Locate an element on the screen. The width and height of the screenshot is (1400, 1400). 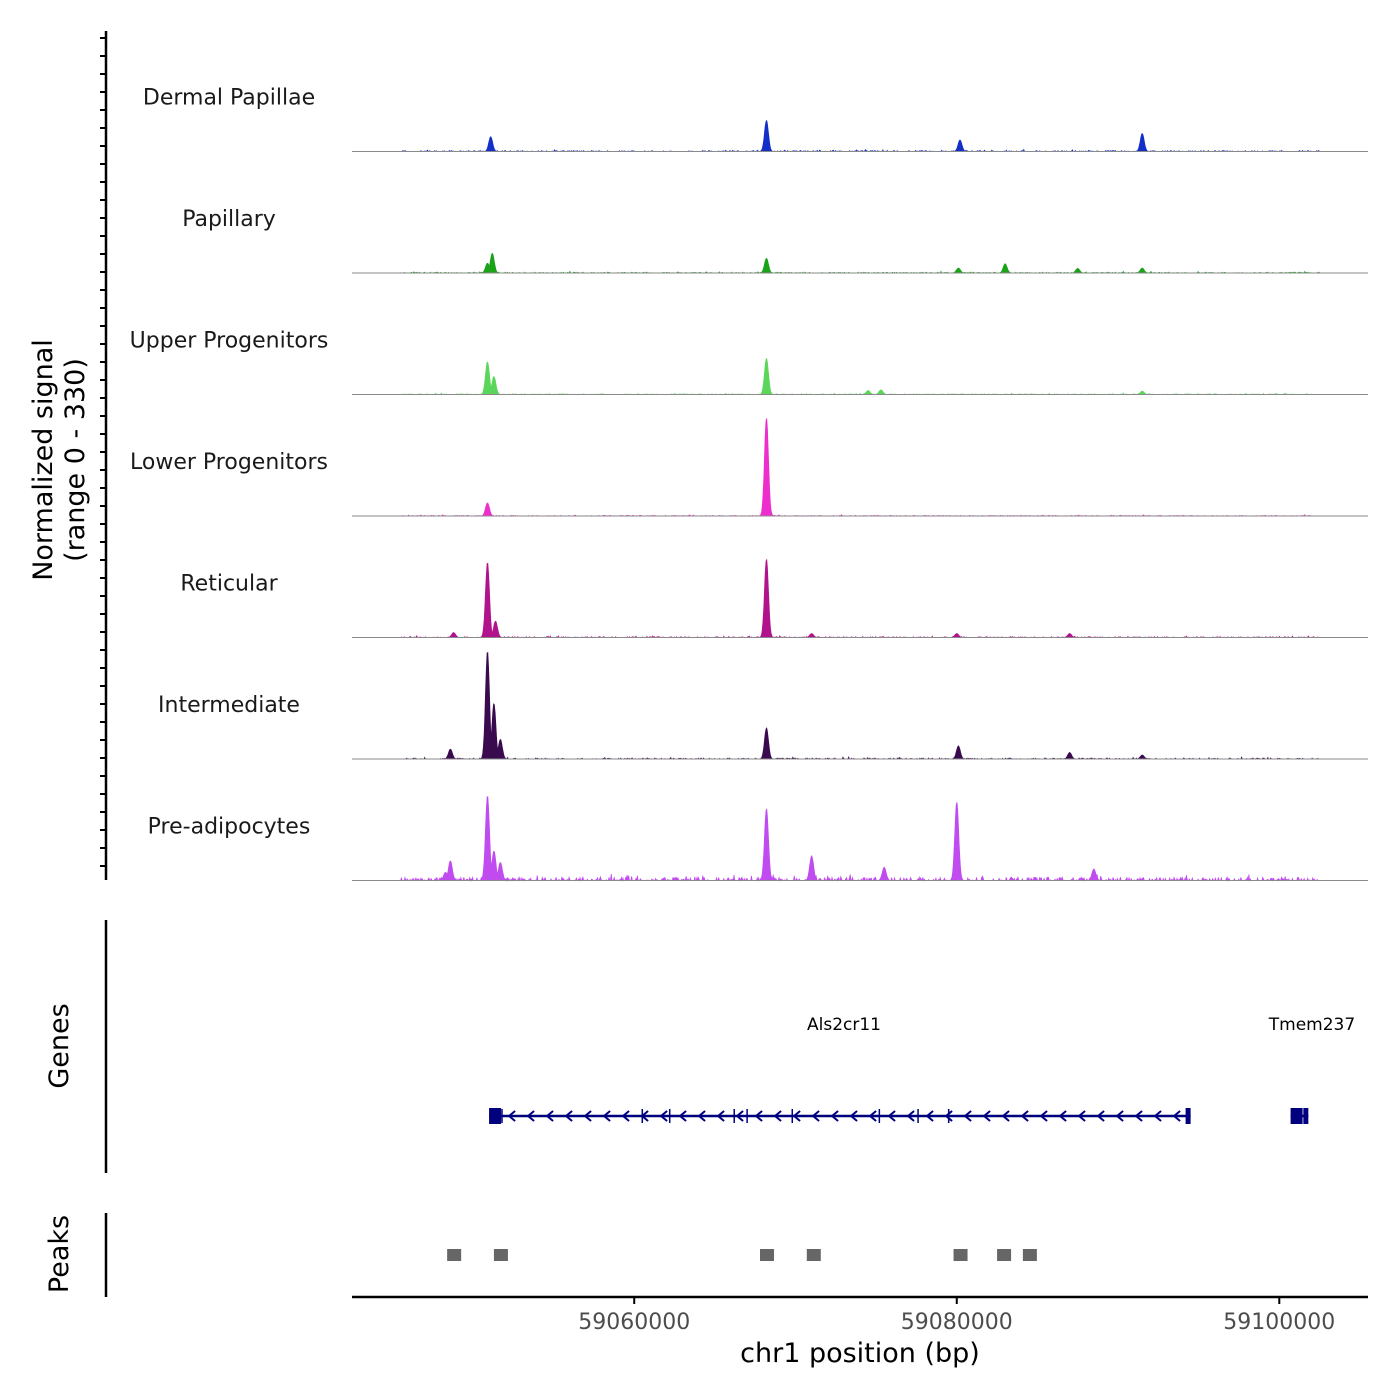
x-axis: 59060000 59080000 59100000 is located at coordinates (860, 1315).